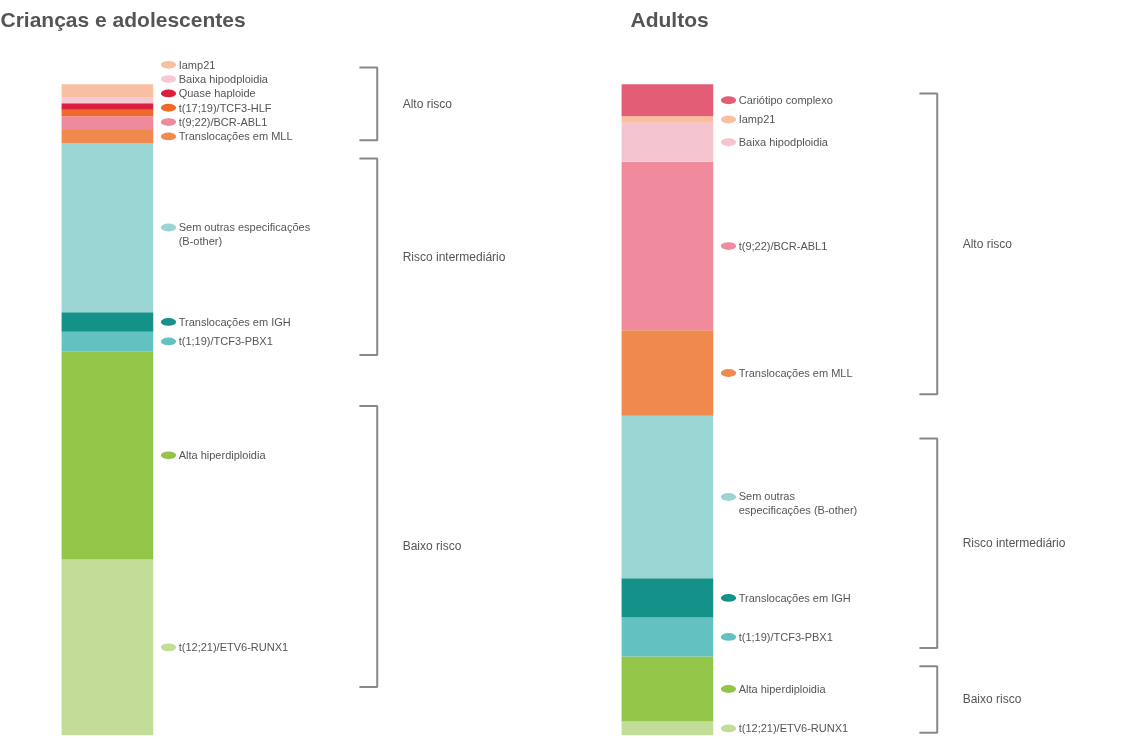 This screenshot has width=1129, height=742. Describe the element at coordinates (217, 93) in the screenshot. I see `legend-label: Quase haploide` at that location.